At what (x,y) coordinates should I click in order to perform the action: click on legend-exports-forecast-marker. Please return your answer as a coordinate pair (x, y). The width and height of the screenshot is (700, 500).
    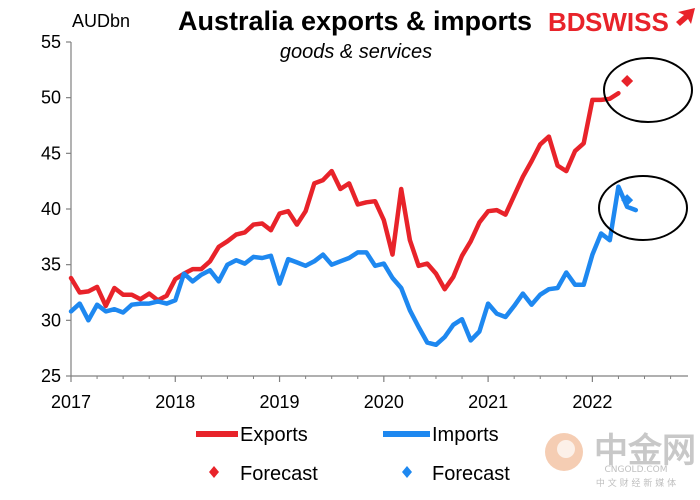
    Looking at the image, I should click on (214, 472).